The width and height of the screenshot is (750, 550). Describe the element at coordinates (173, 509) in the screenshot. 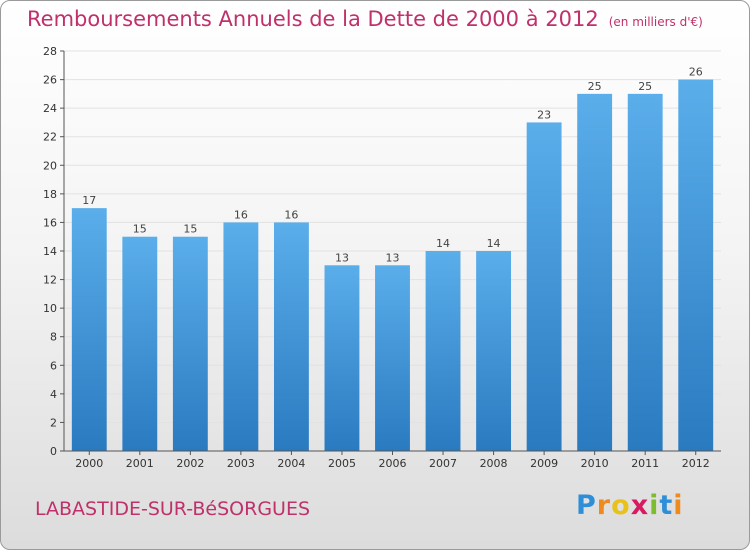

I see `commune-name: LABASTIDE-SUR-BéSORGUES` at that location.